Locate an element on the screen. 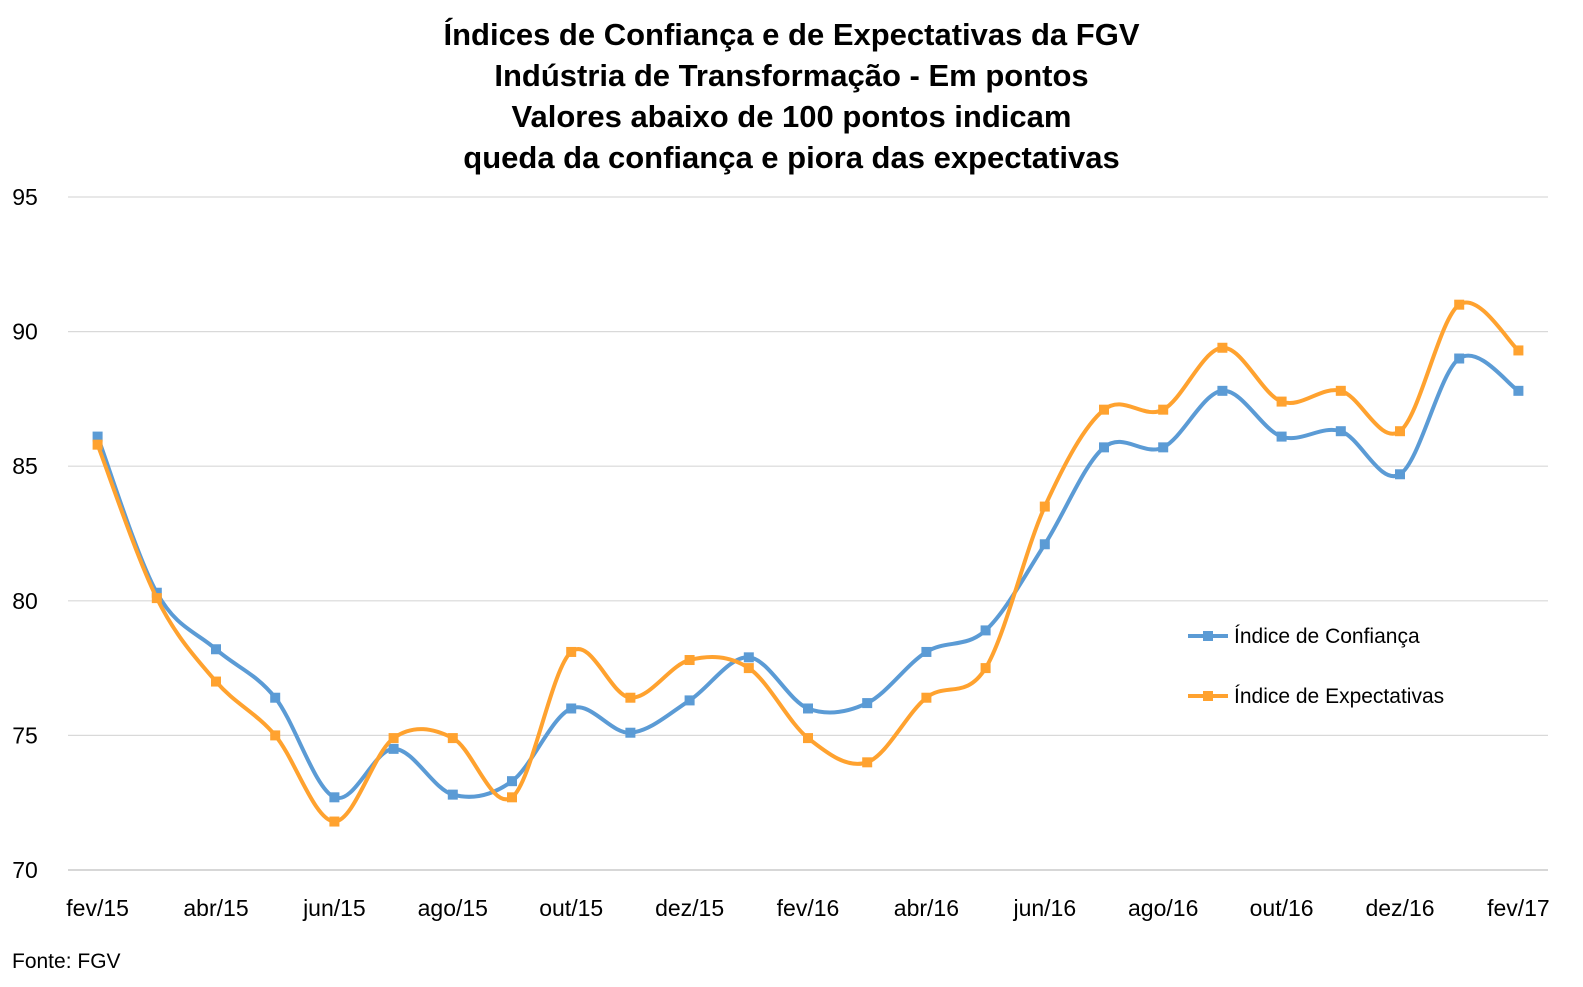 This screenshot has height=987, width=1583. source-note: Fonte: FGV is located at coordinates (66, 961).